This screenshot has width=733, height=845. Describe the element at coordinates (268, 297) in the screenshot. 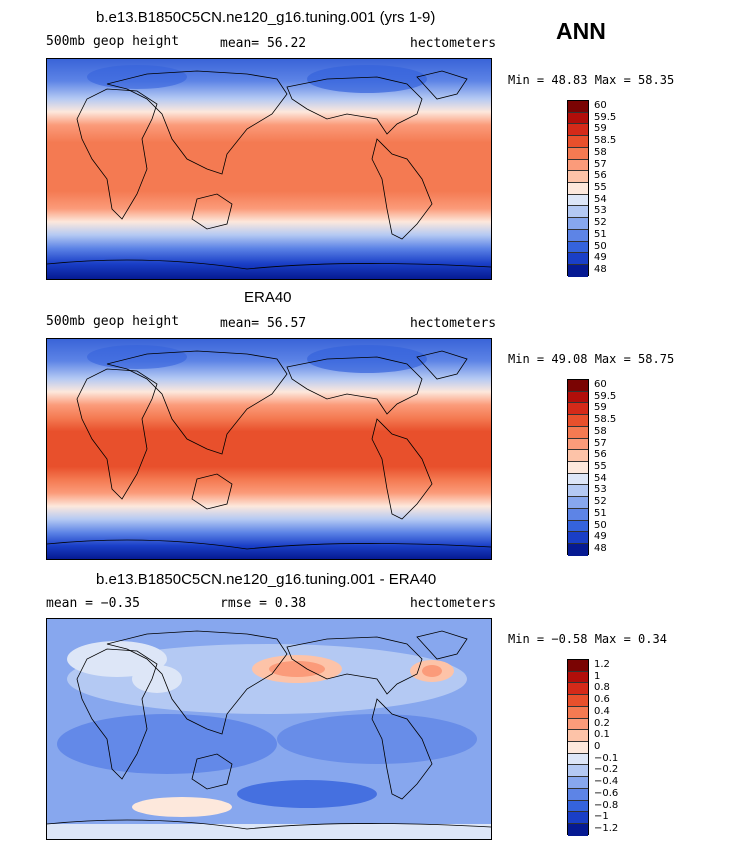

I see `panel-2-title: ERA40` at that location.